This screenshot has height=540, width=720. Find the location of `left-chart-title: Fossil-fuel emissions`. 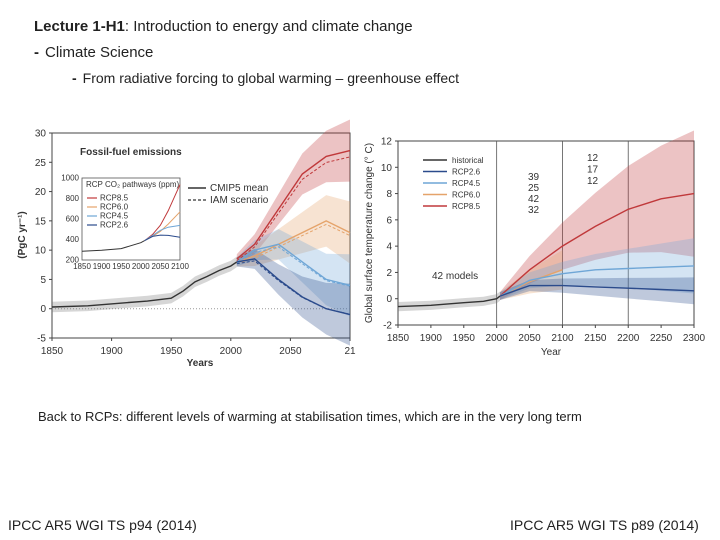

left-chart-title: Fossil-fuel emissions is located at coordinates (131, 152).